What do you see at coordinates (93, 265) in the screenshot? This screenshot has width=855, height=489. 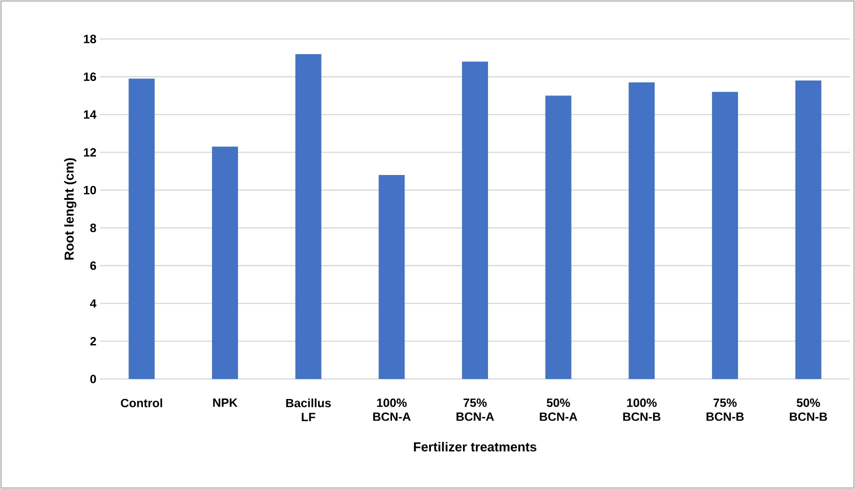 I see `y-tick-label: 6` at bounding box center [93, 265].